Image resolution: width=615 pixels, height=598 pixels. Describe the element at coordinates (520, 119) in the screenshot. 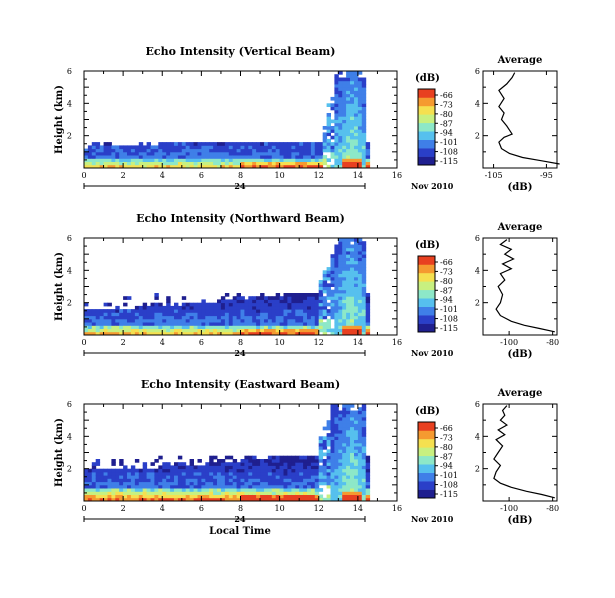

I see `profile-frame` at that location.